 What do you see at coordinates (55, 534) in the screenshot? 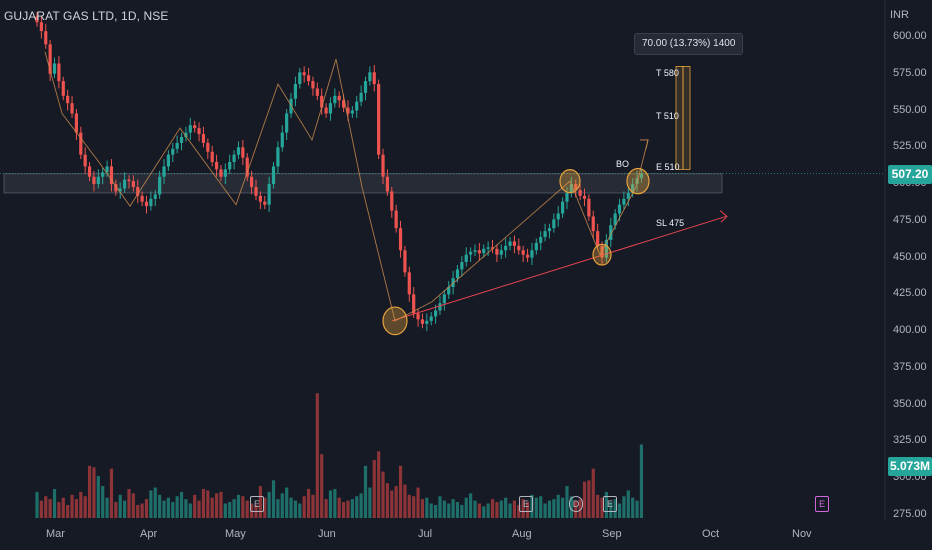
I see `time-tick-label: Mar` at bounding box center [55, 534].